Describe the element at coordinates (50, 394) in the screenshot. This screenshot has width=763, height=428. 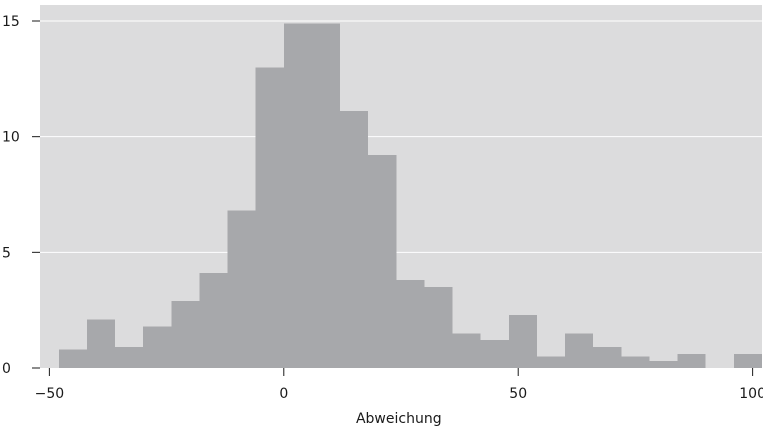
I see `x-tick-label: −50` at that location.